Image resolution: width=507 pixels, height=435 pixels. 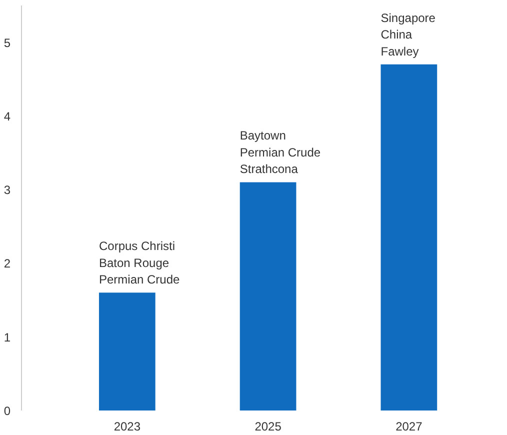 I want to click on x-tick-label: 2023, so click(x=127, y=427).